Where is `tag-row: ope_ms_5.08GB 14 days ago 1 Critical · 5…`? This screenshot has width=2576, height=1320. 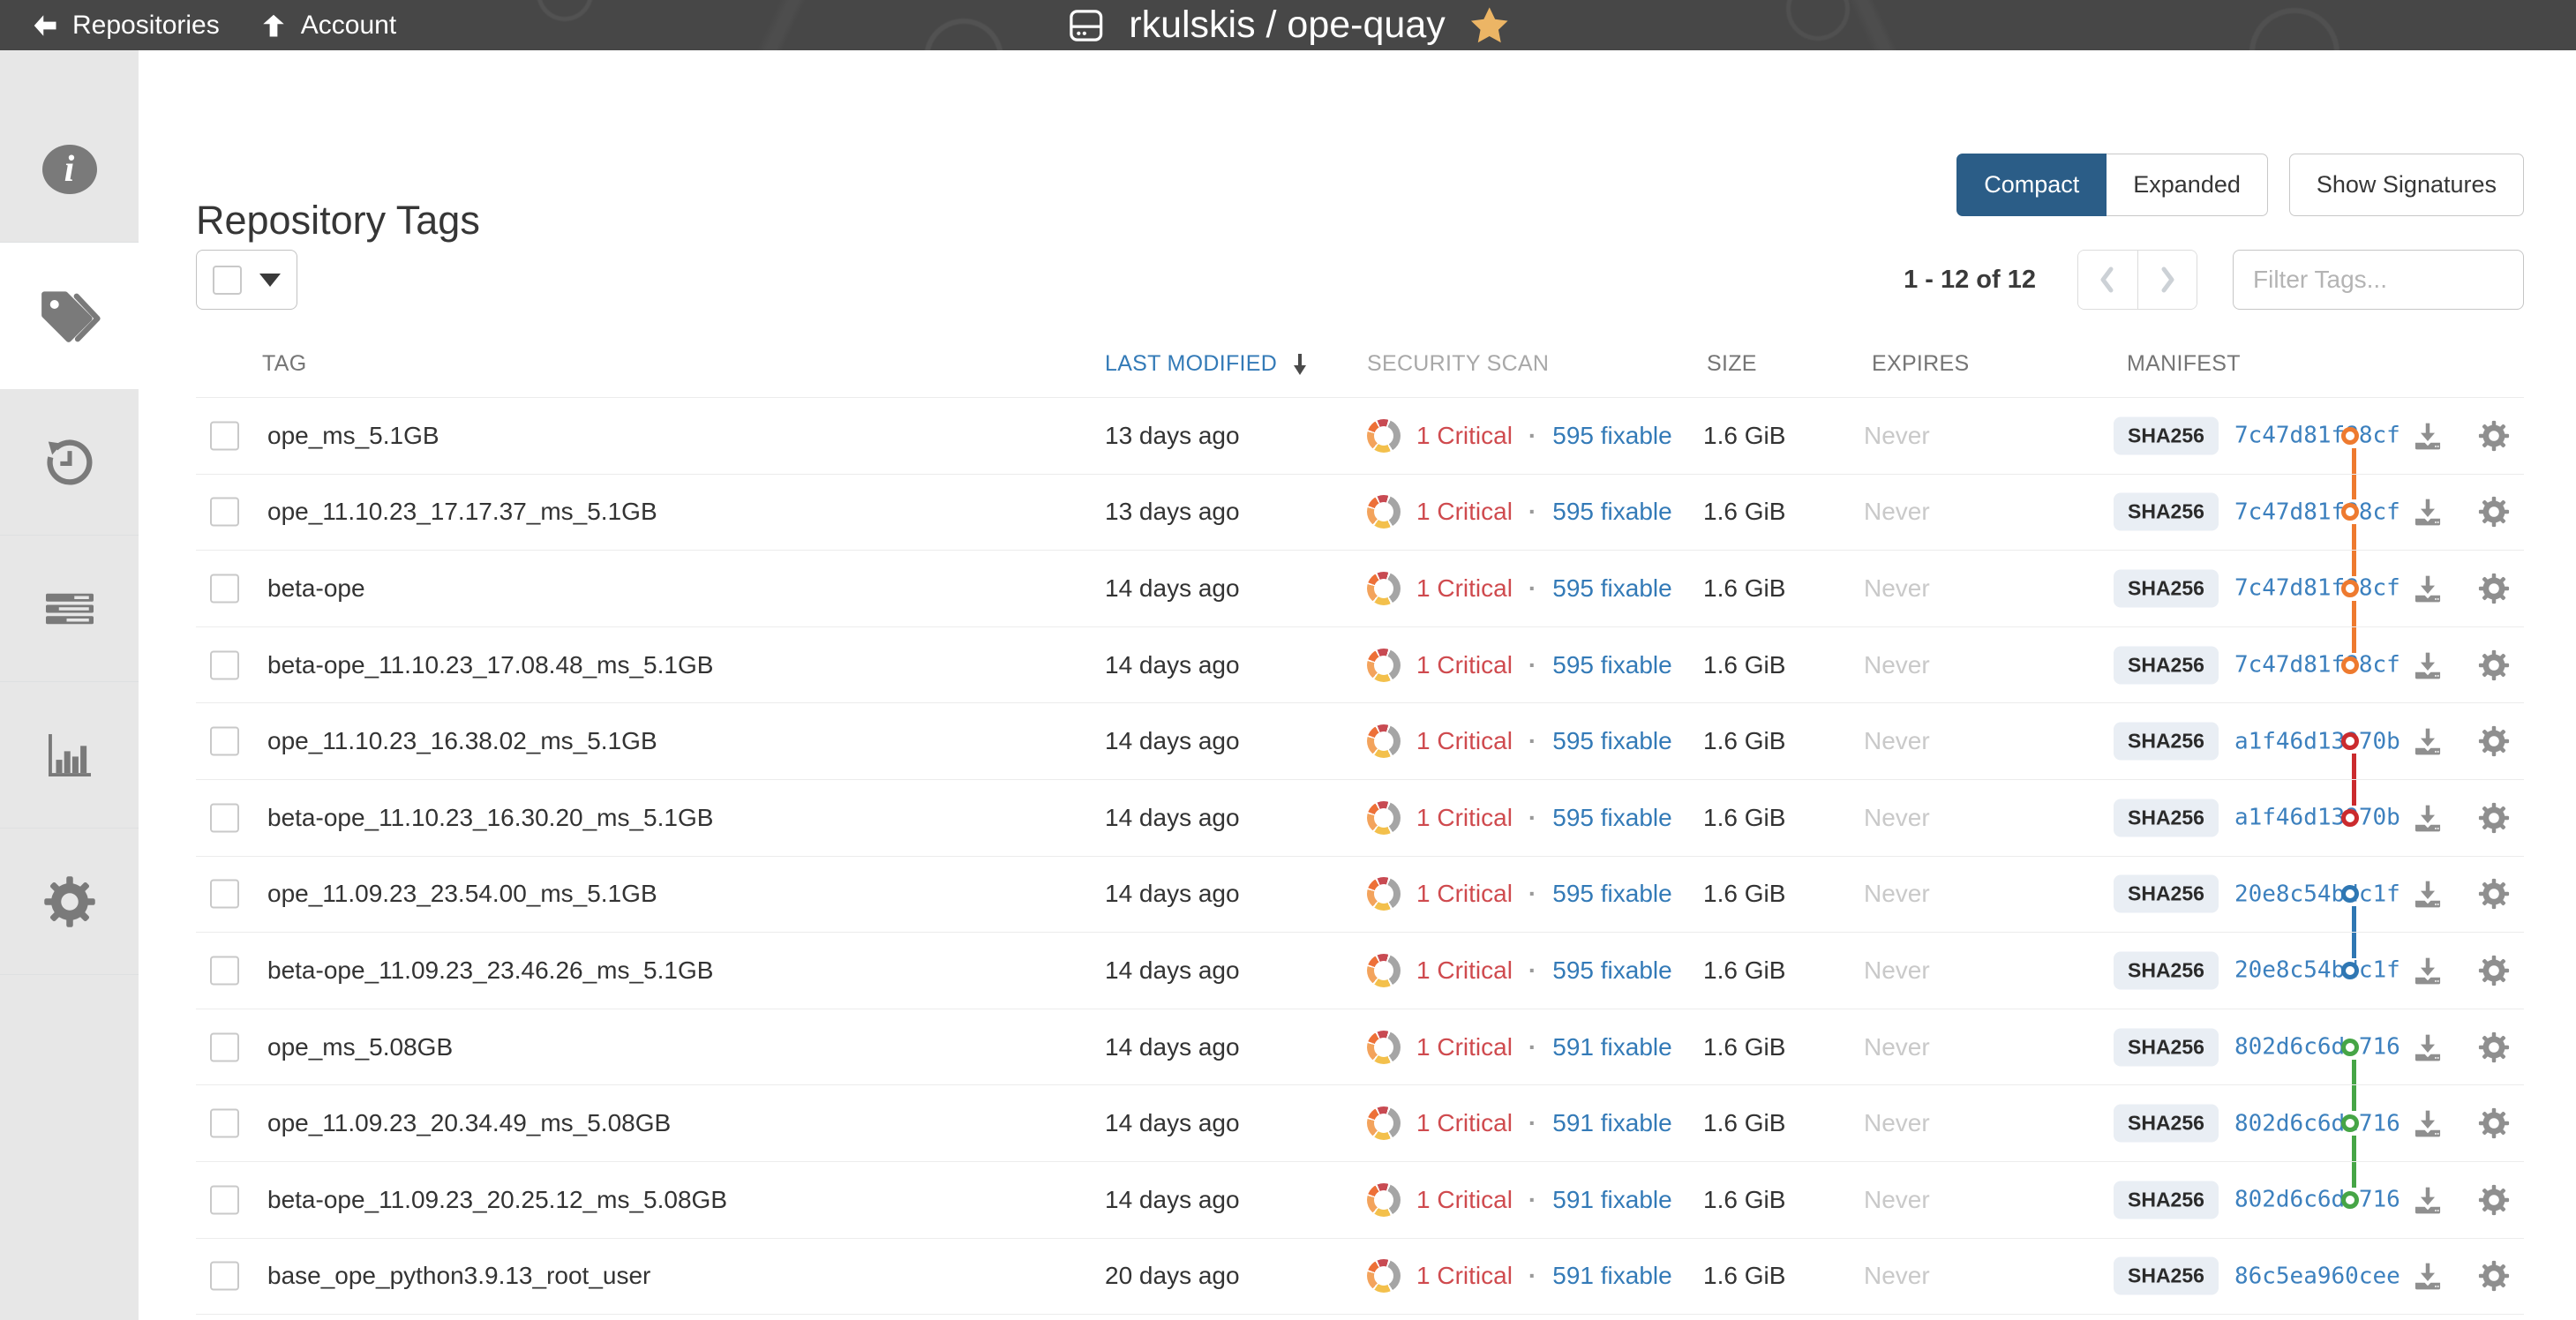 tag-row: ope_ms_5.08GB 14 days ago 1 Critical · 5… is located at coordinates (1360, 1046).